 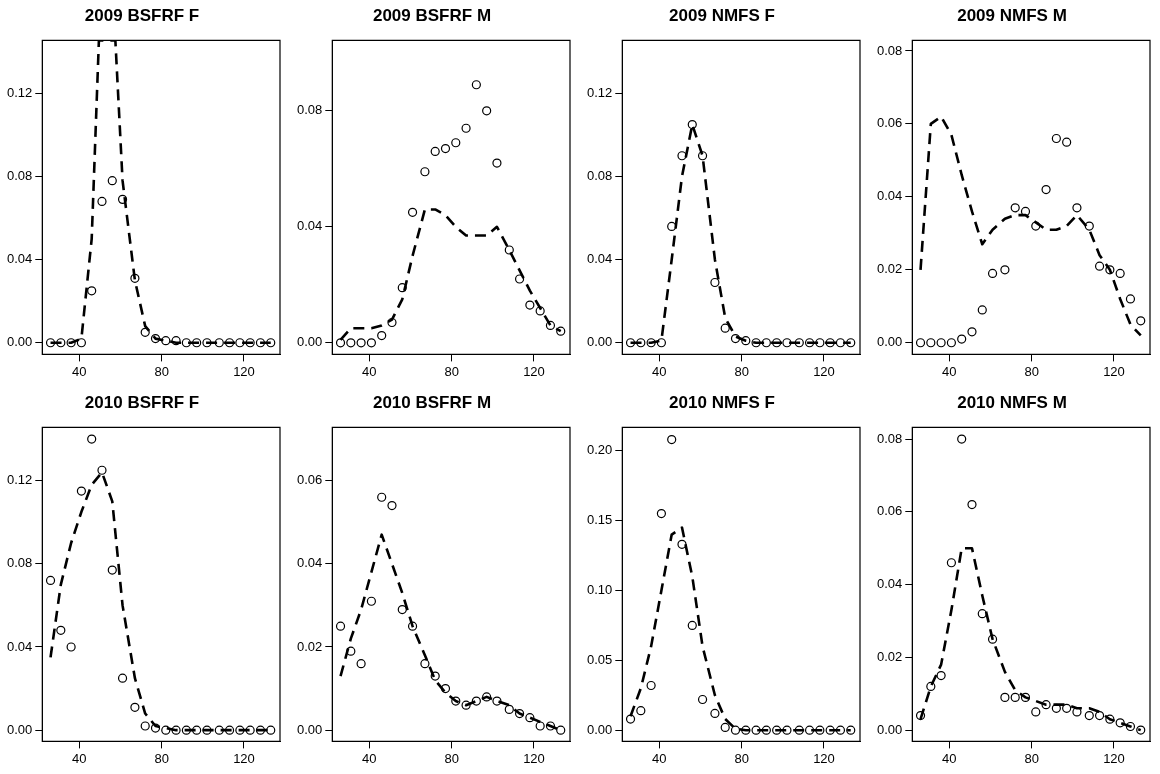 What do you see at coordinates (309, 646) in the screenshot?
I see `y-tick-label: 0.02` at bounding box center [309, 646].